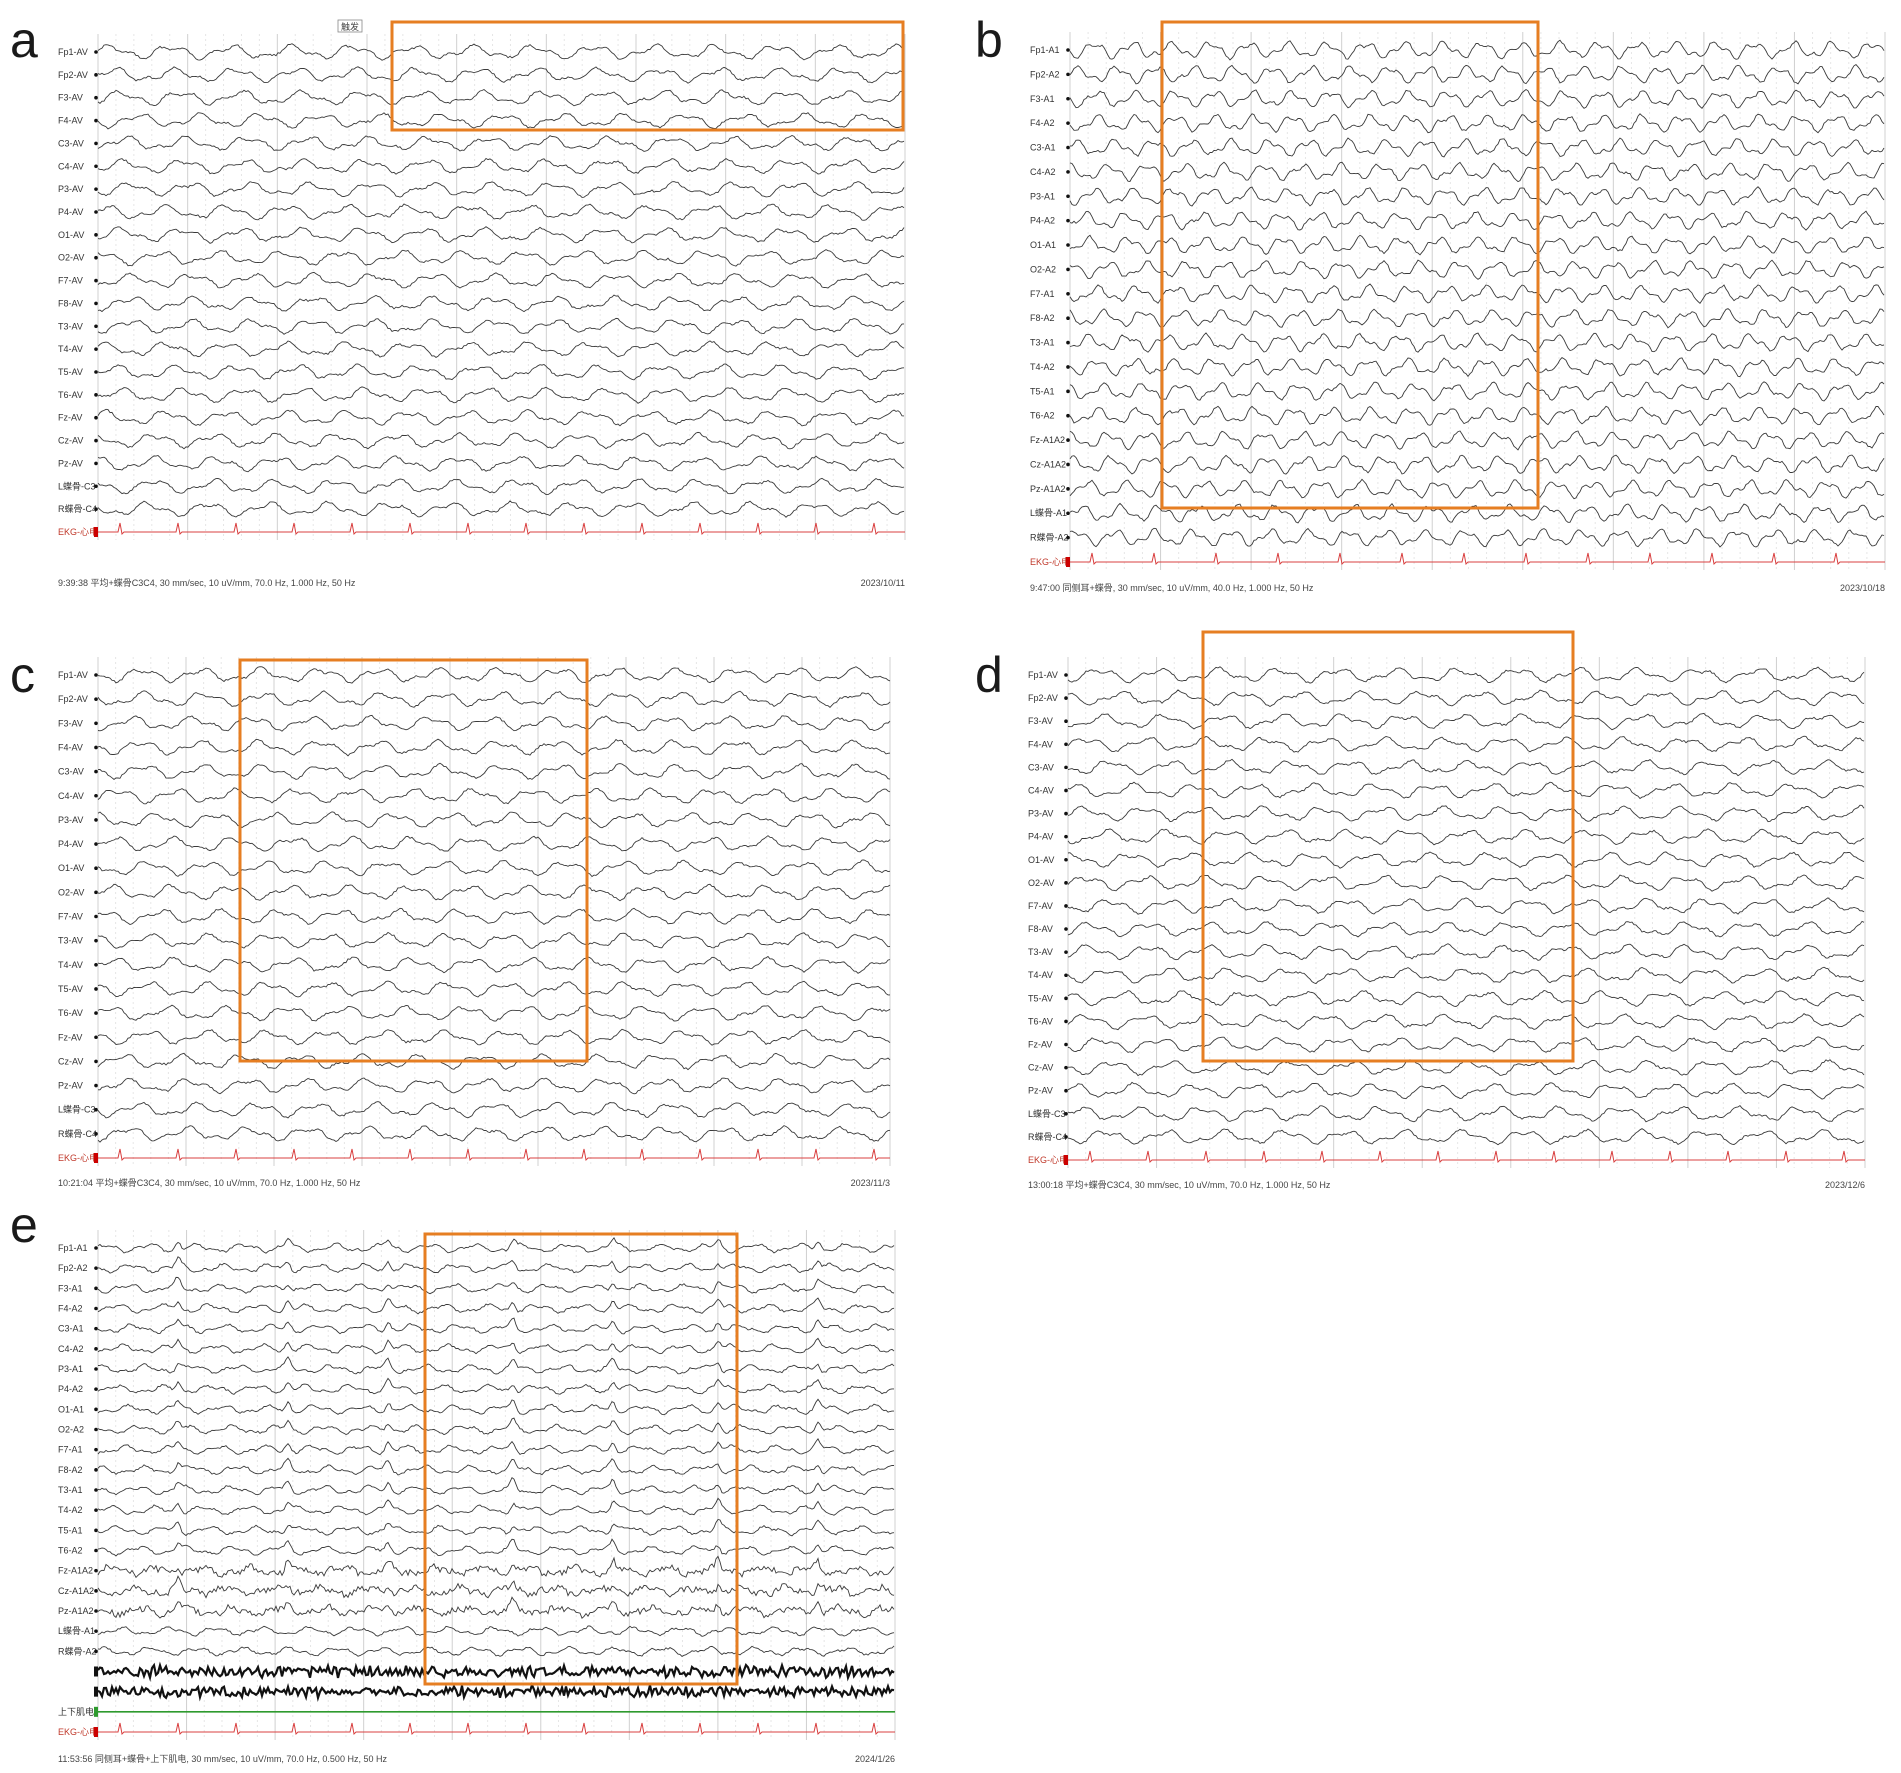 This screenshot has height=1773, width=1901. What do you see at coordinates (70, 1309) in the screenshot?
I see `channel-label: F4-A2` at bounding box center [70, 1309].